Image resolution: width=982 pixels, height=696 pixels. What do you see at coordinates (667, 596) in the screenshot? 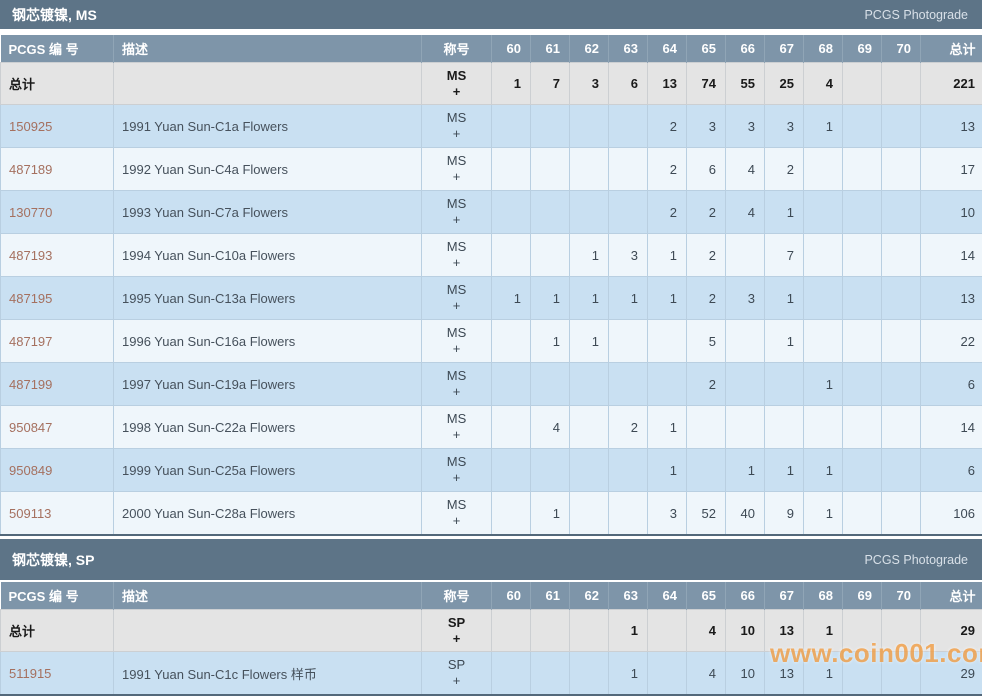
I see `grade-column-header: 64` at bounding box center [667, 596].